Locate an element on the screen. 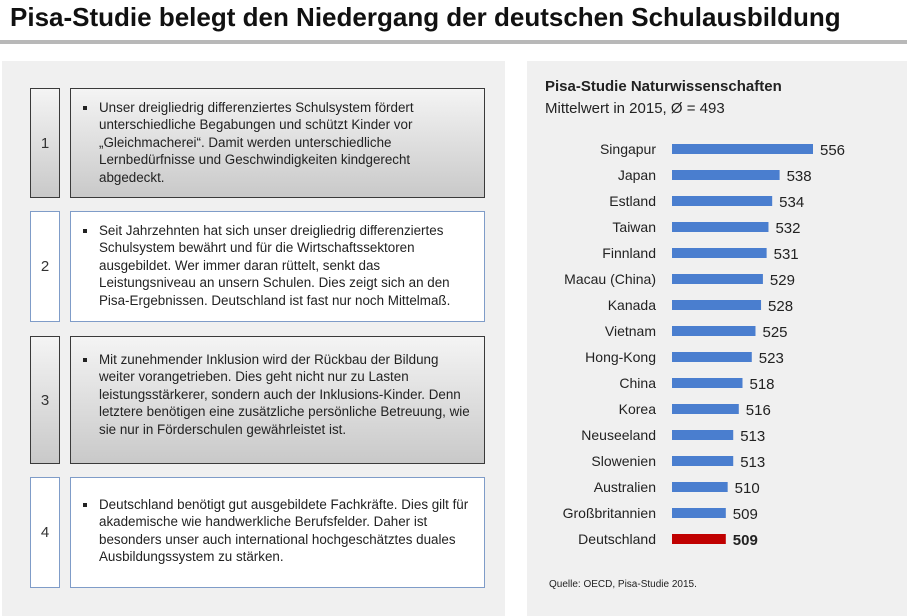  value-label-slowenien: 513 is located at coordinates (752, 462).